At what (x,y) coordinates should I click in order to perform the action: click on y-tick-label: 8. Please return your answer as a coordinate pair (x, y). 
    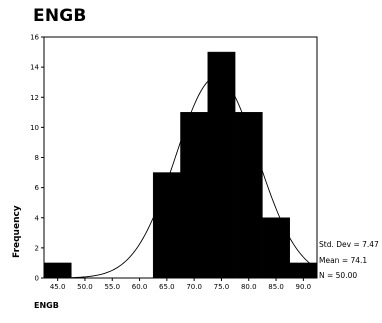
    Looking at the image, I should click on (37, 158).